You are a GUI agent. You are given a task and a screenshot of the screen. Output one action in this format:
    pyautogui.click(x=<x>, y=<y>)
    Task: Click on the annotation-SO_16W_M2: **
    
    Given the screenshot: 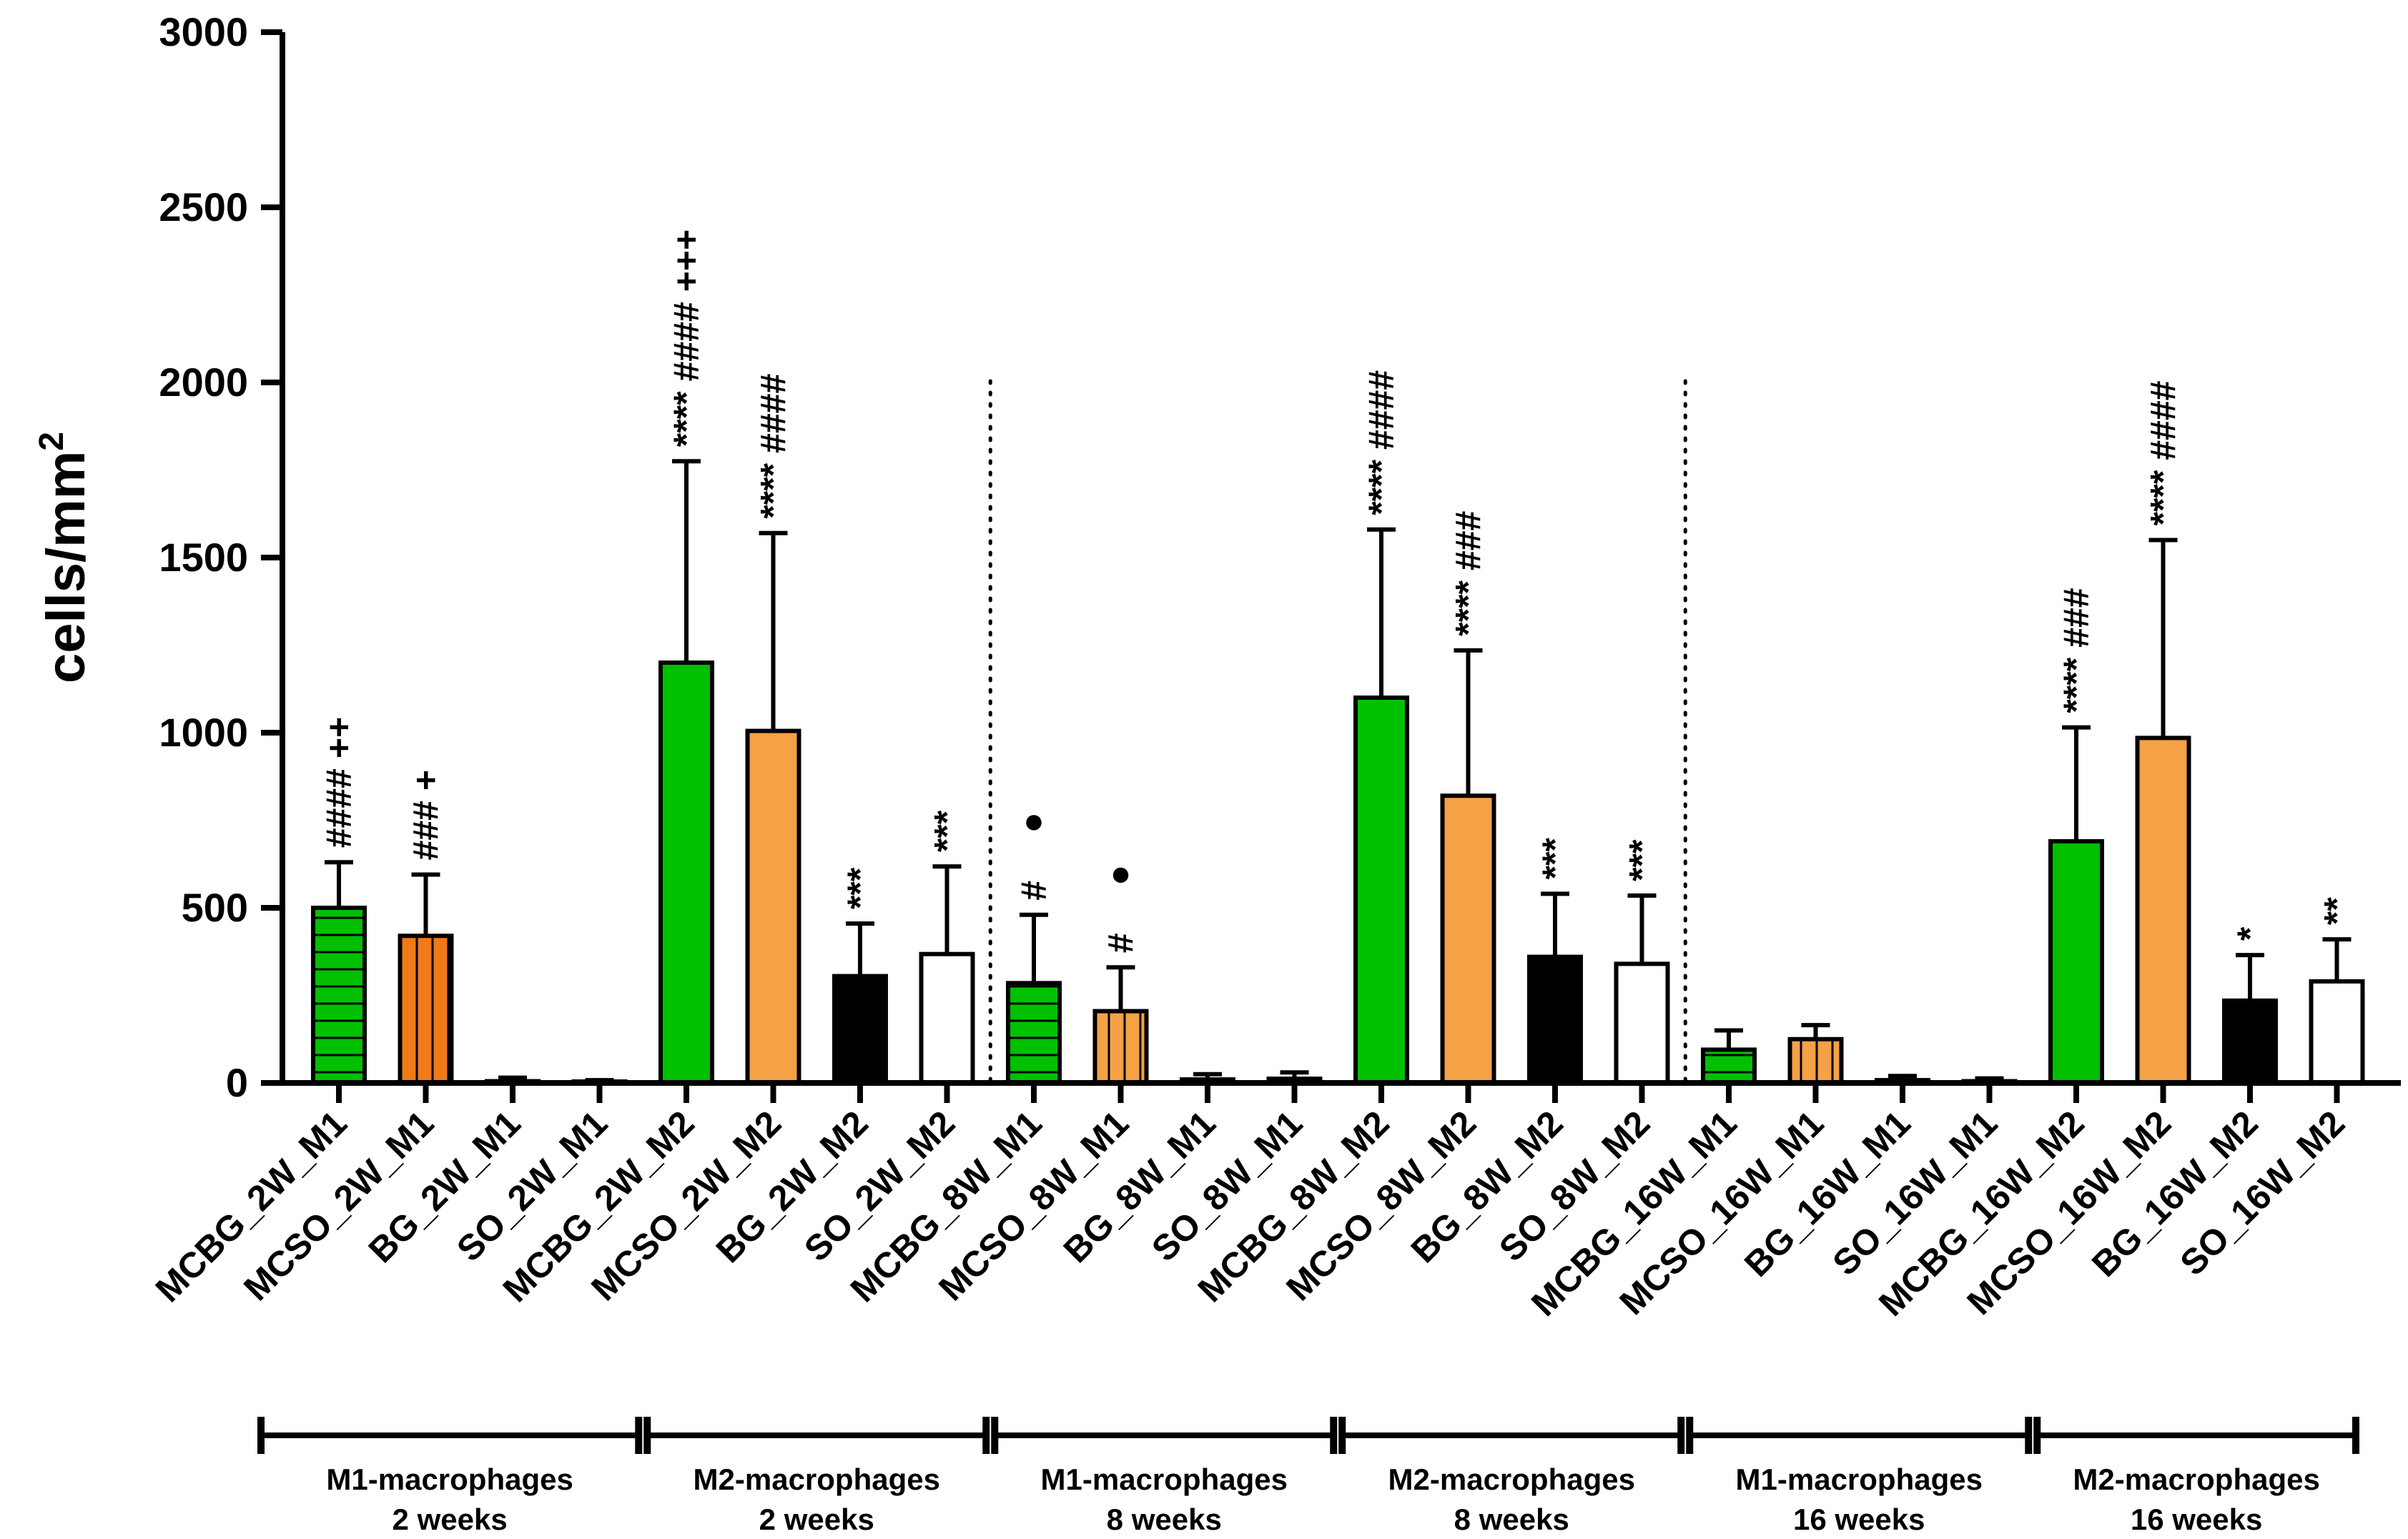 What is the action you would take?
    pyautogui.click(x=2337, y=911)
    